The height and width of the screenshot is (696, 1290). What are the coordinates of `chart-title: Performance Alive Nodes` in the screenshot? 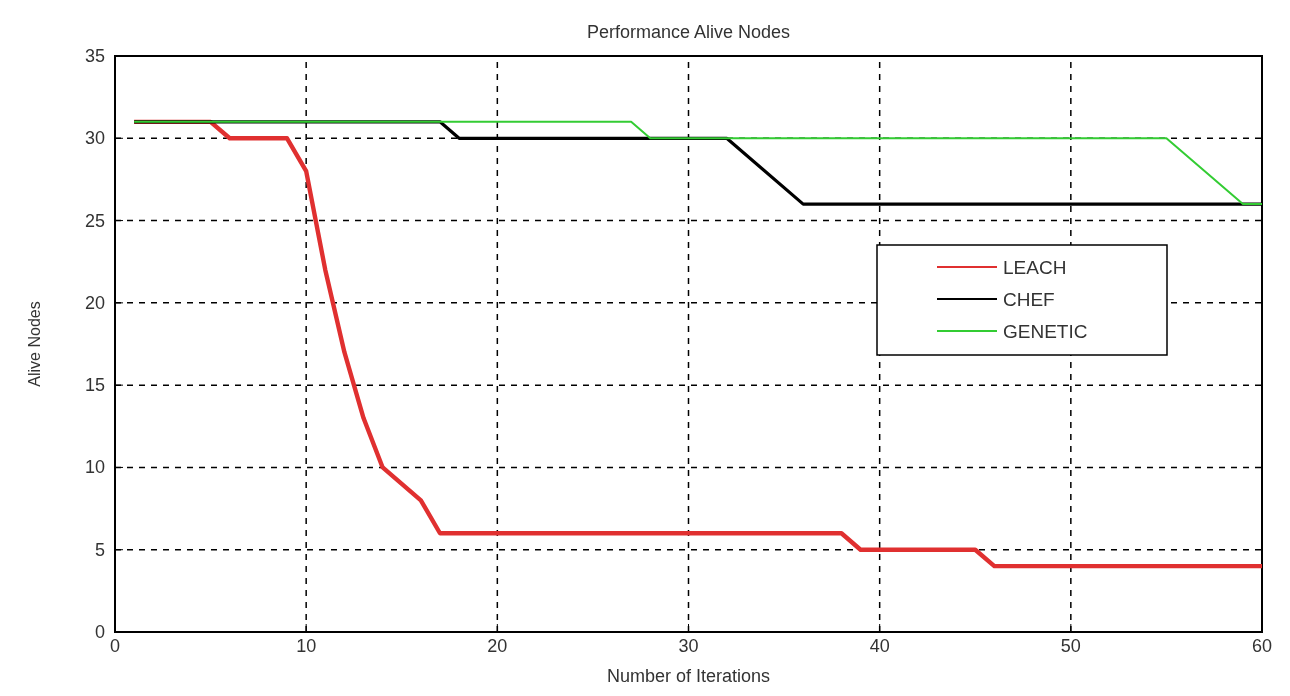 It's located at (688, 32).